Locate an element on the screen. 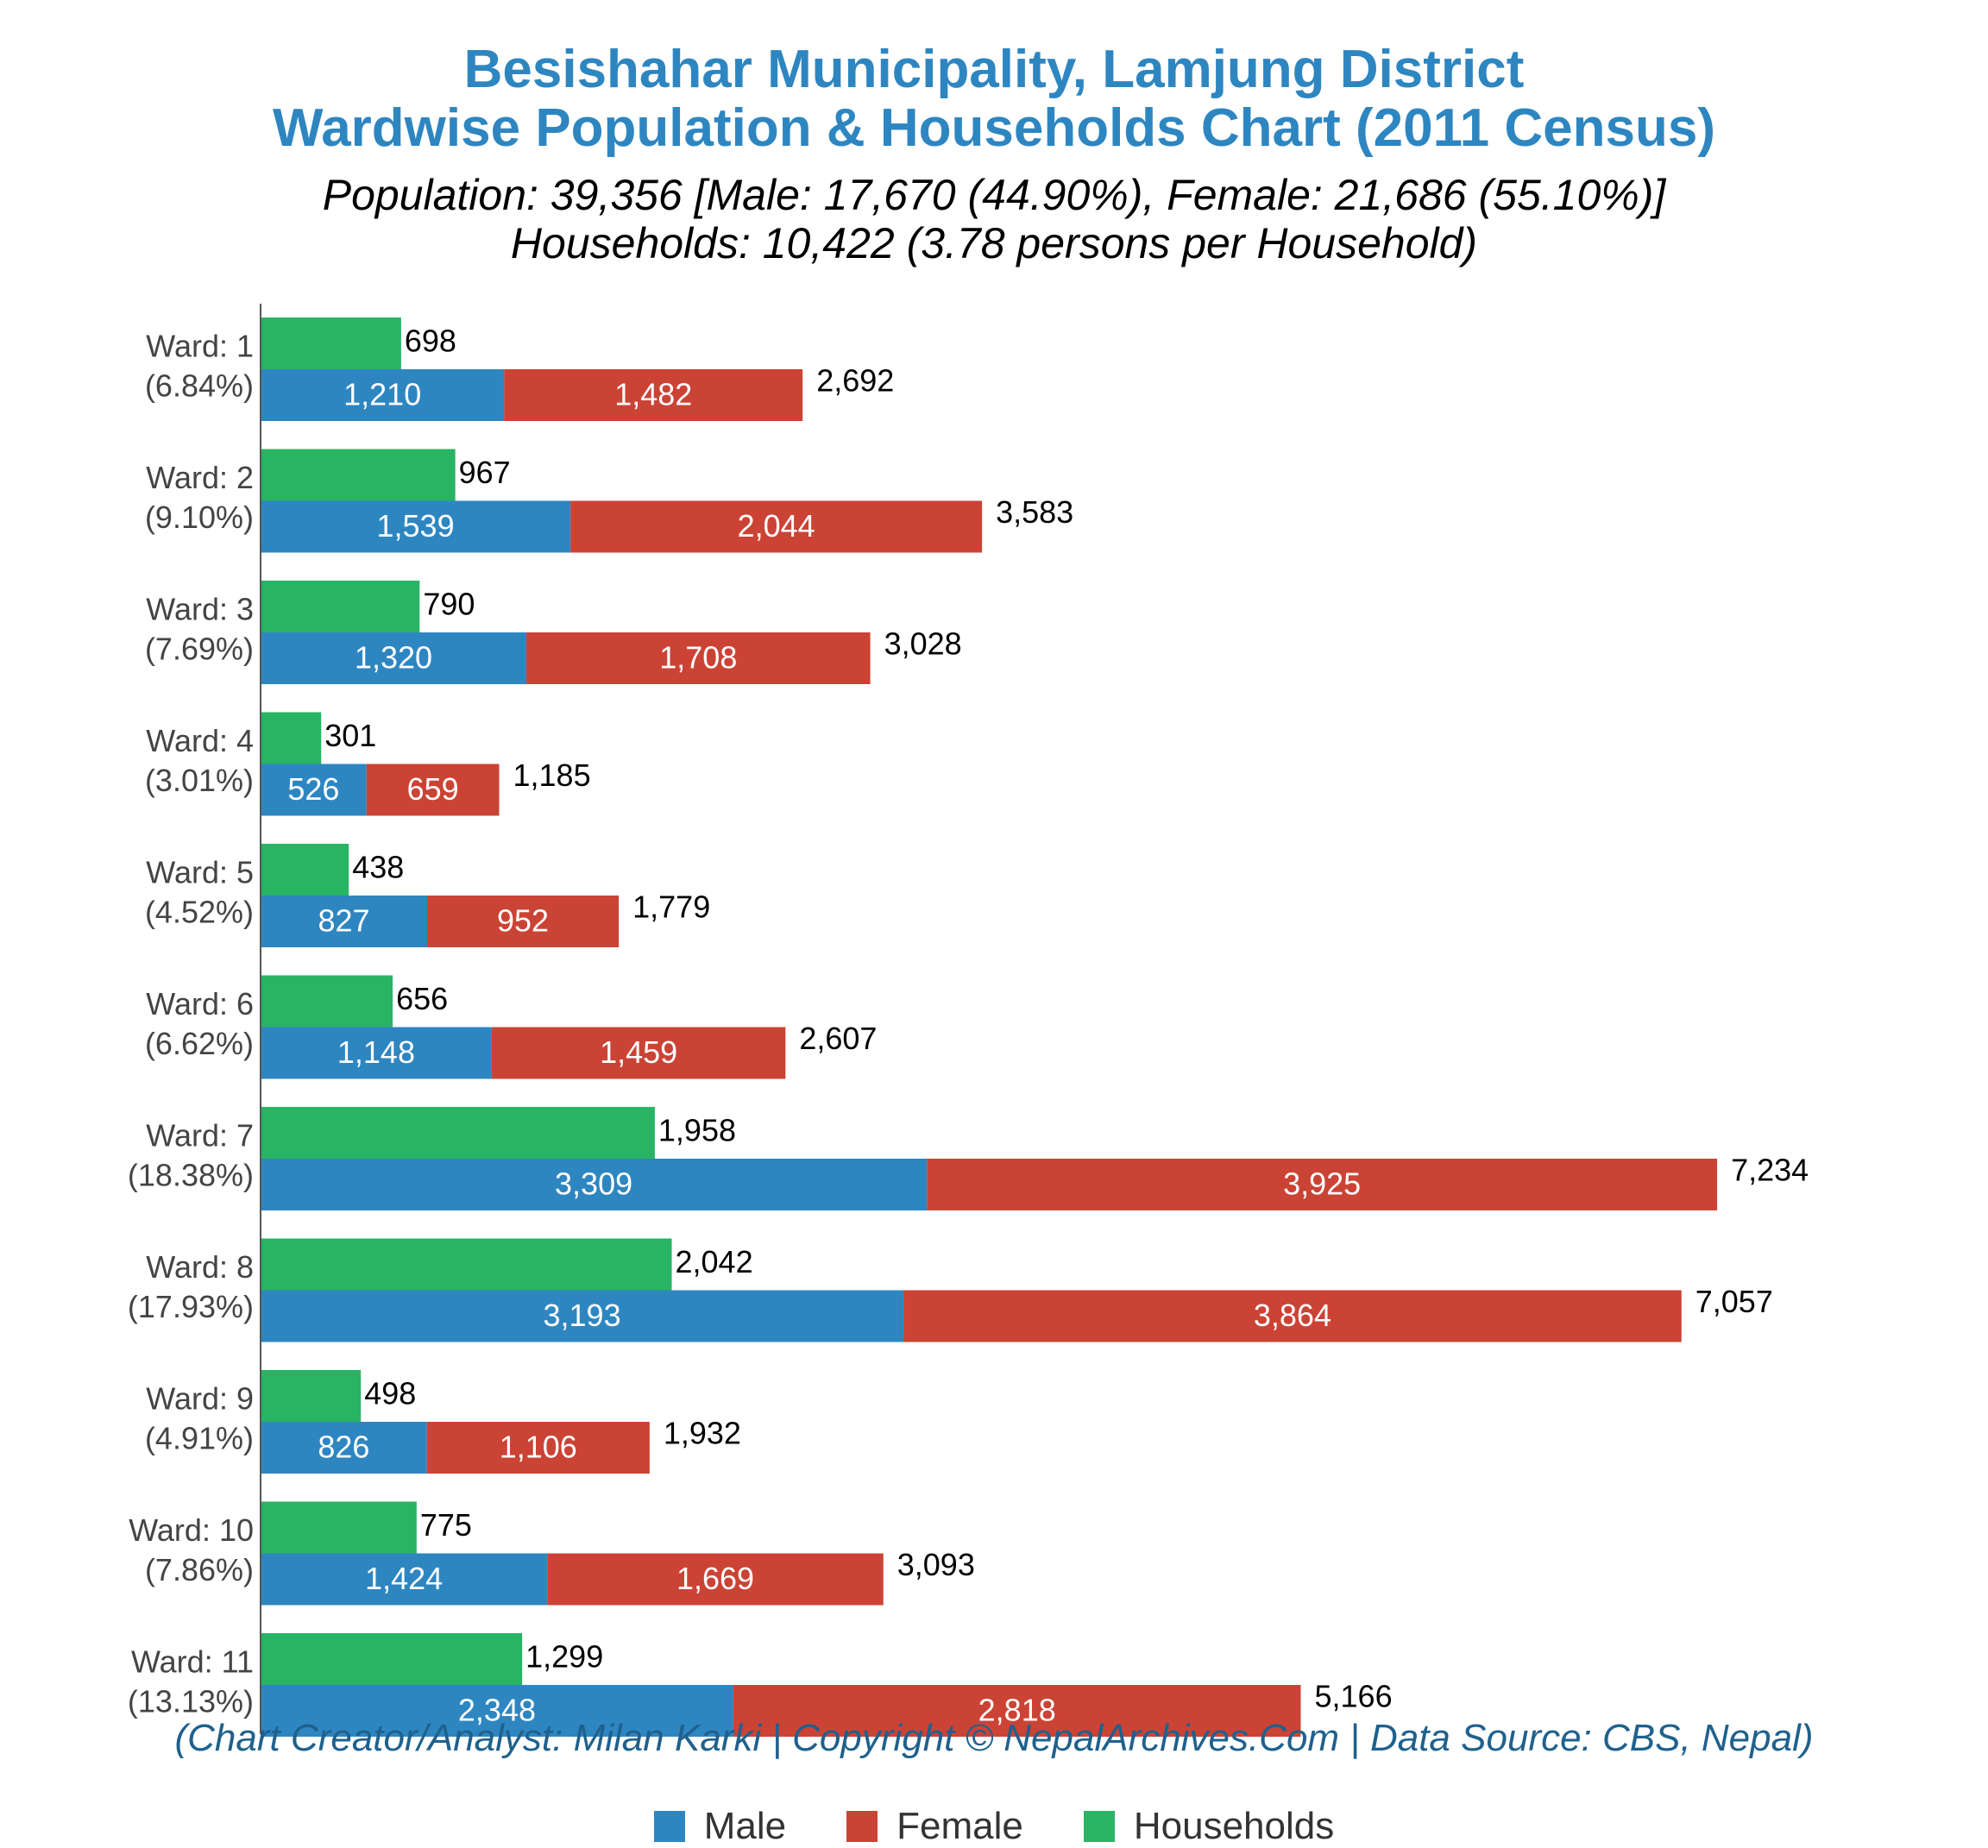 The height and width of the screenshot is (1848, 1988). female-label-ward-5: 952 is located at coordinates (523, 921).